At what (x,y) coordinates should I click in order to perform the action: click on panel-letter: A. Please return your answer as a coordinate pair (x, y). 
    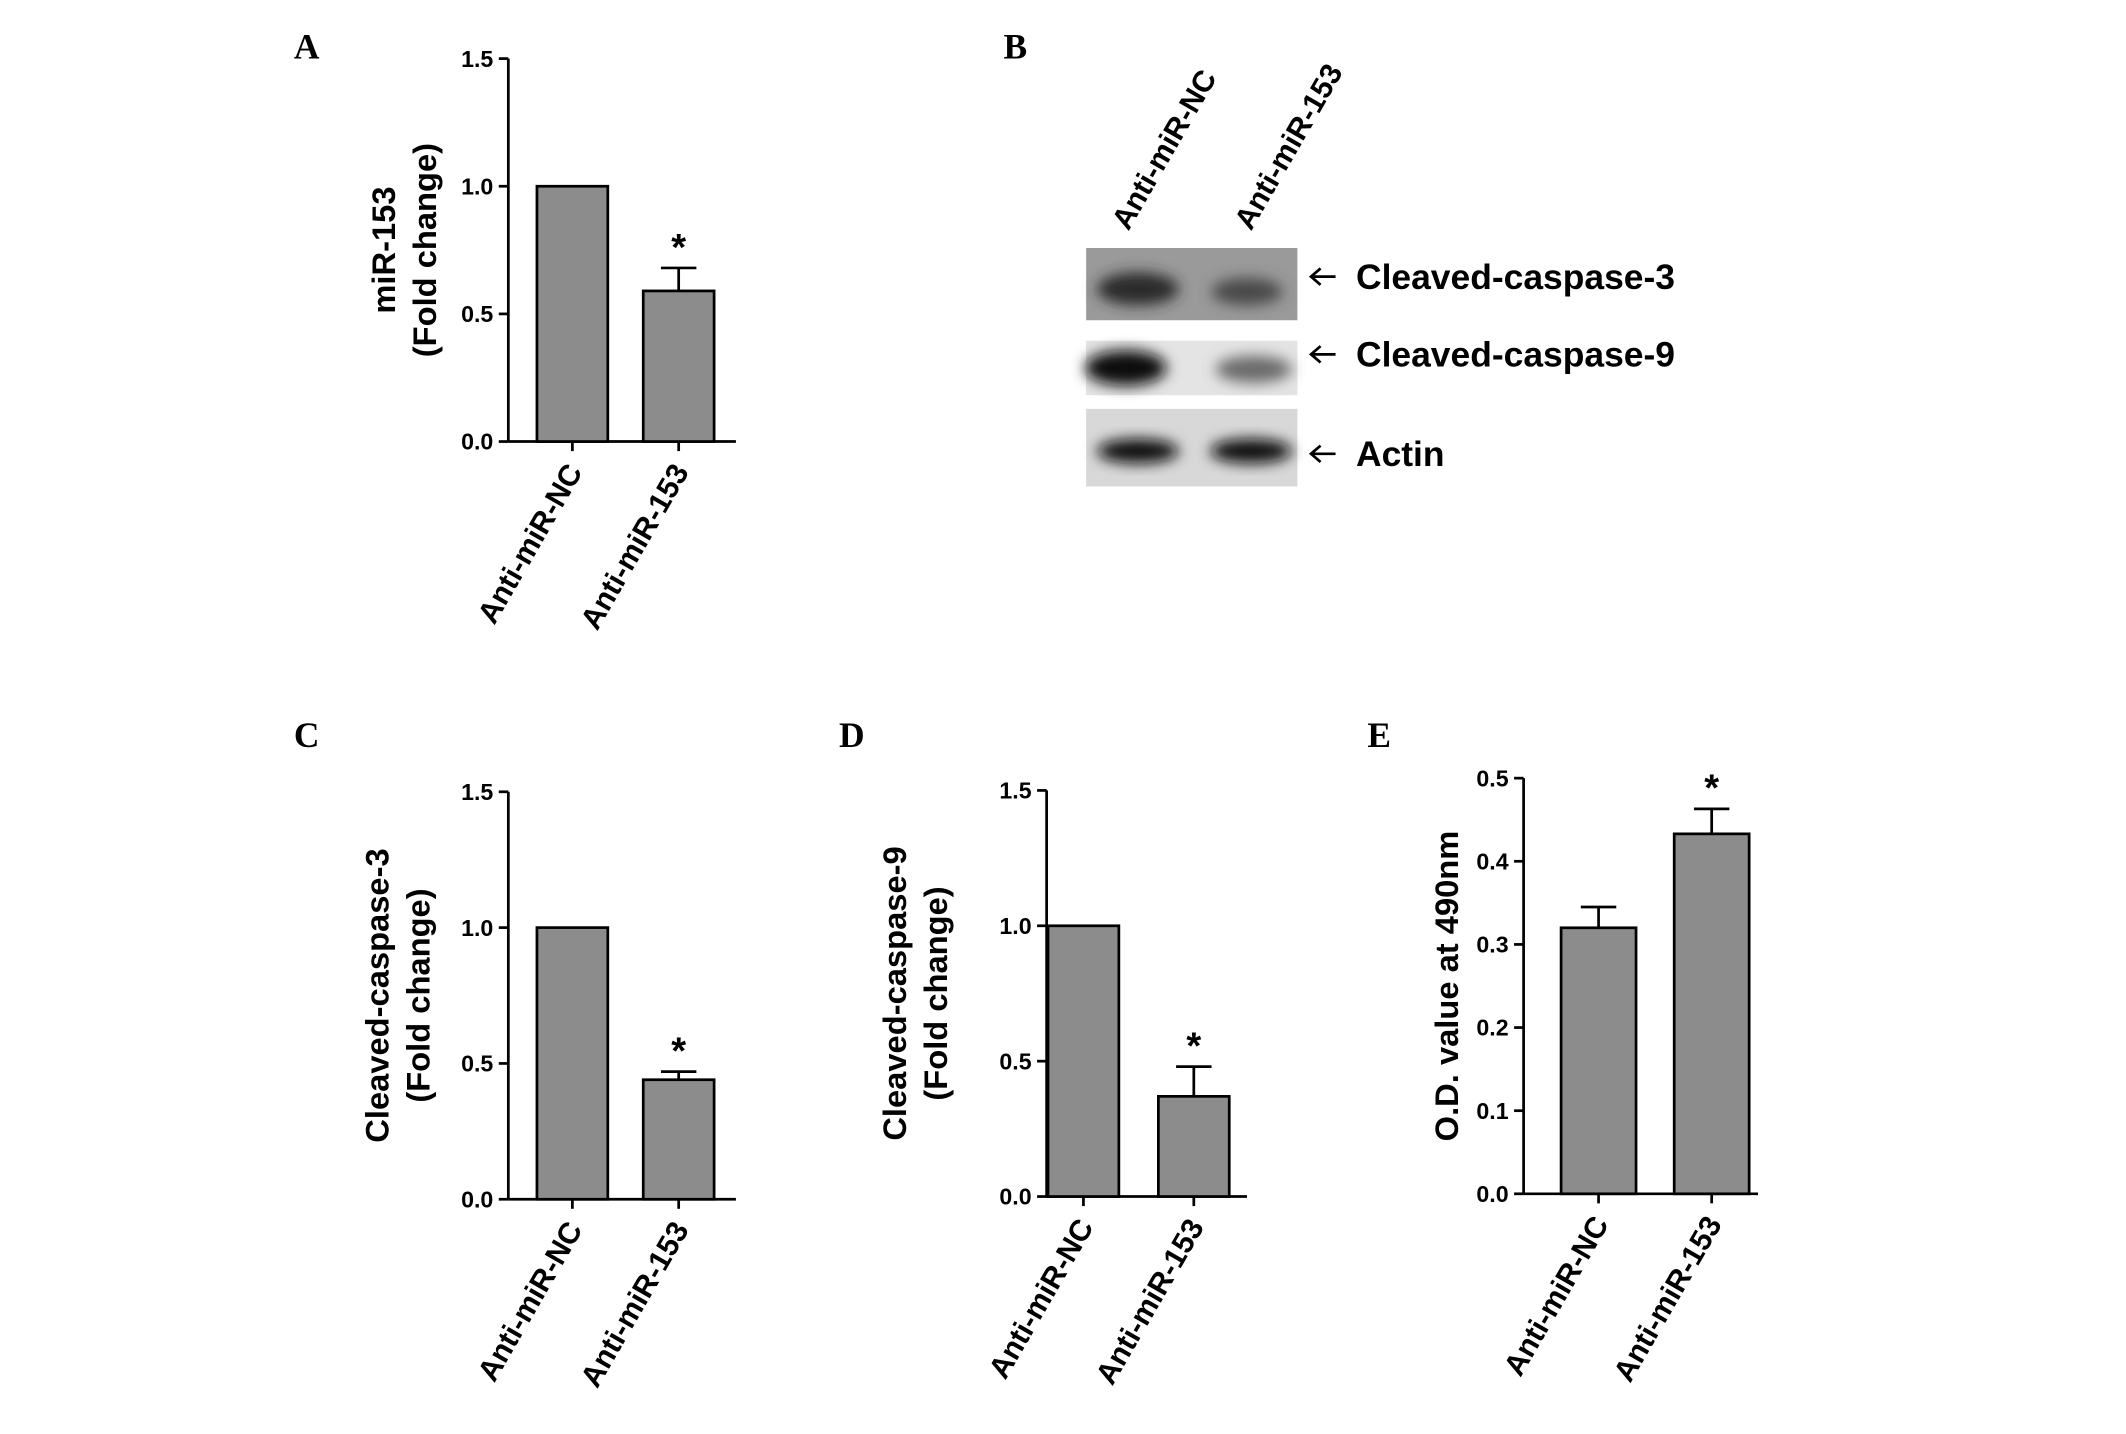
    Looking at the image, I should click on (307, 47).